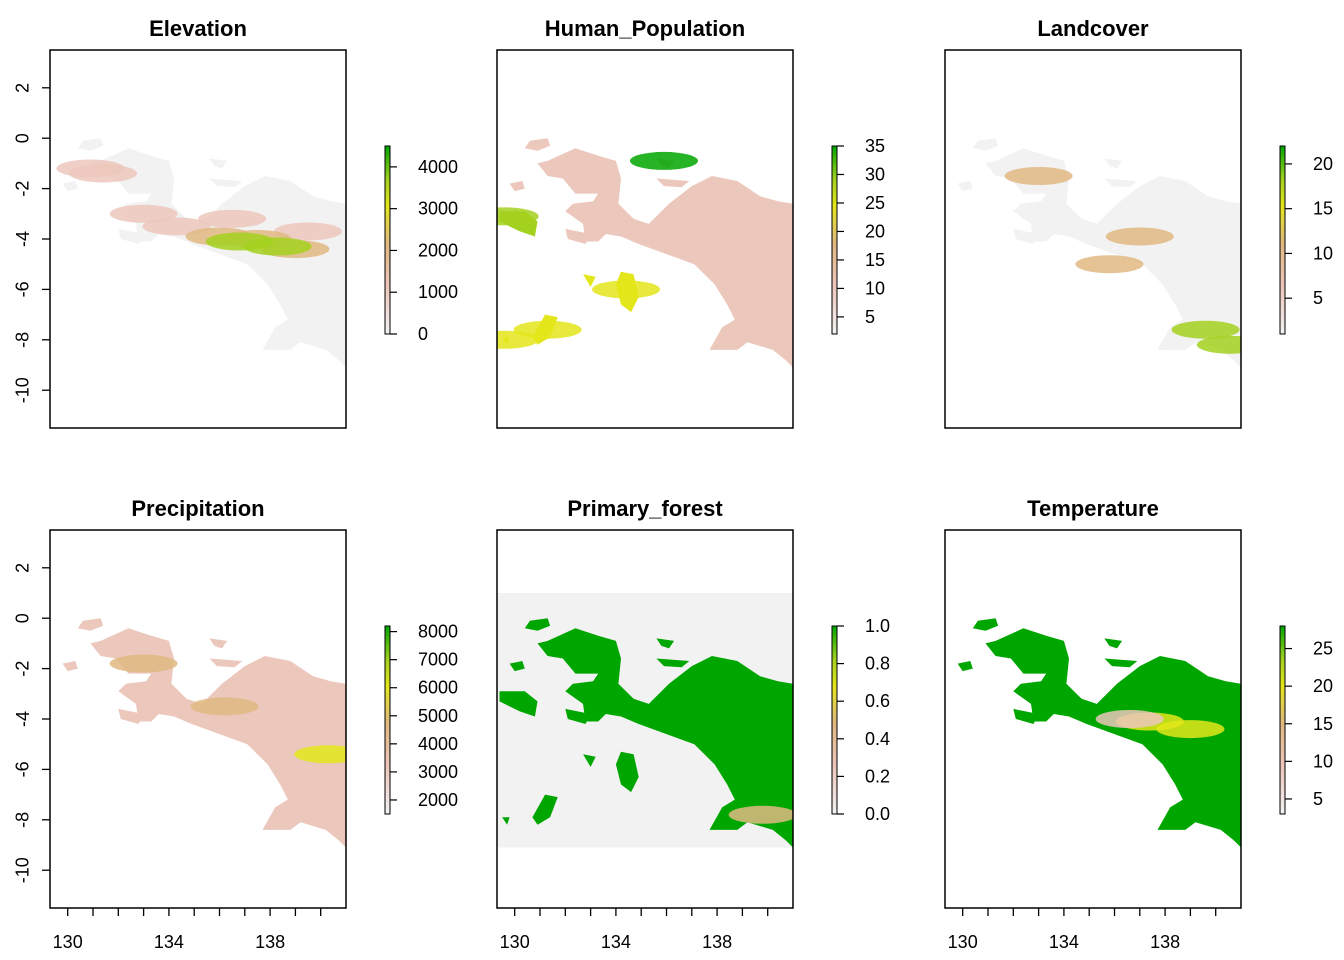 The width and height of the screenshot is (1344, 960). I want to click on legend-tick-label: 3000, so click(438, 772).